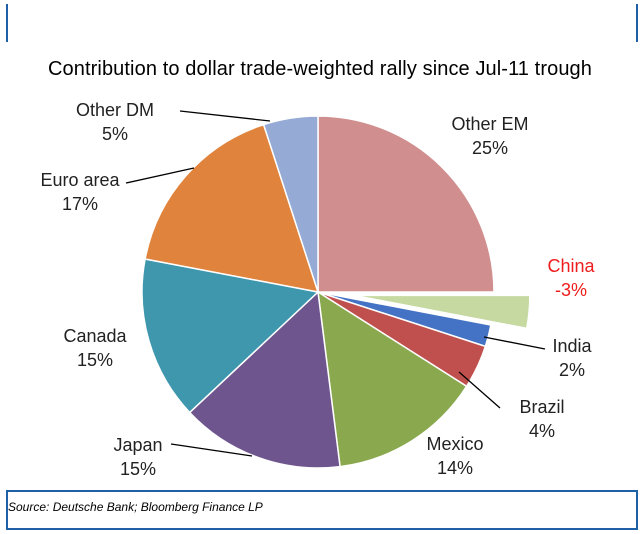 The height and width of the screenshot is (534, 640). Describe the element at coordinates (455, 468) in the screenshot. I see `slice-value-mexico: 14%` at that location.